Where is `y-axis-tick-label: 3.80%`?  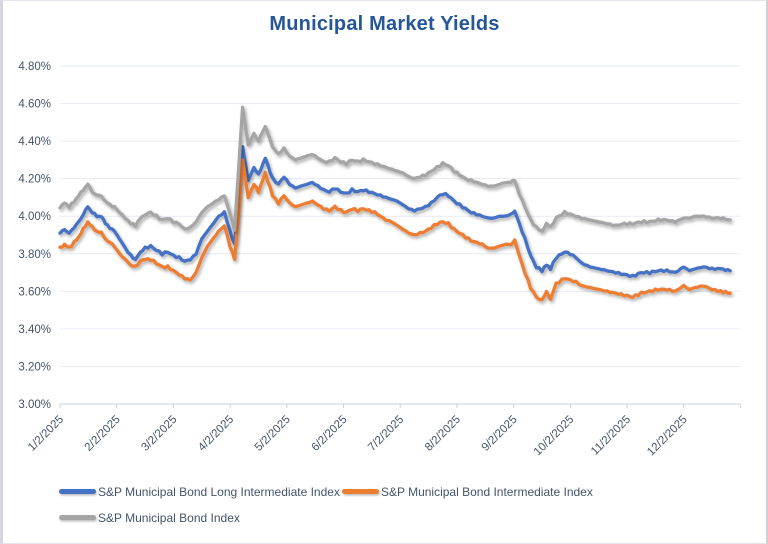 y-axis-tick-label: 3.80% is located at coordinates (34, 255).